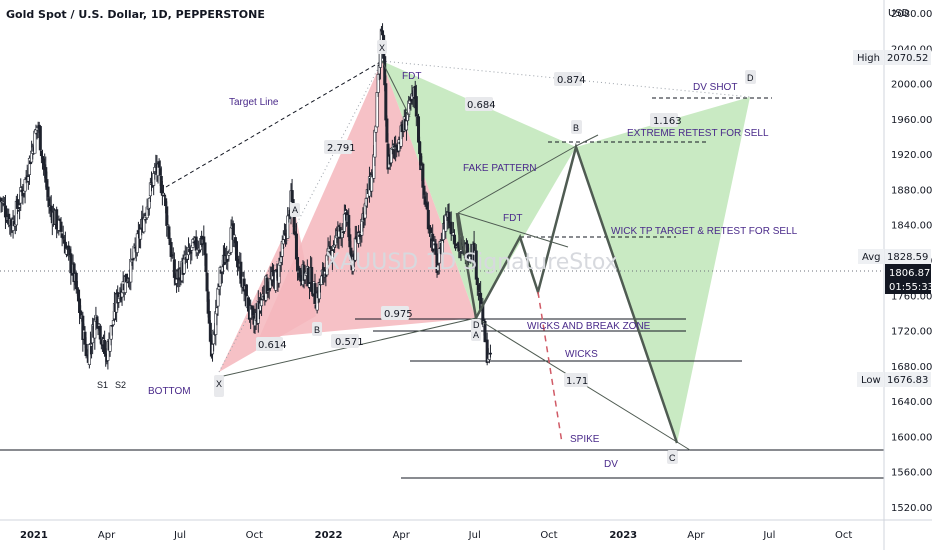 Image resolution: width=932 pixels, height=550 pixels. Describe the element at coordinates (411, 76) in the screenshot. I see `label-fdt-top: FDT` at that location.